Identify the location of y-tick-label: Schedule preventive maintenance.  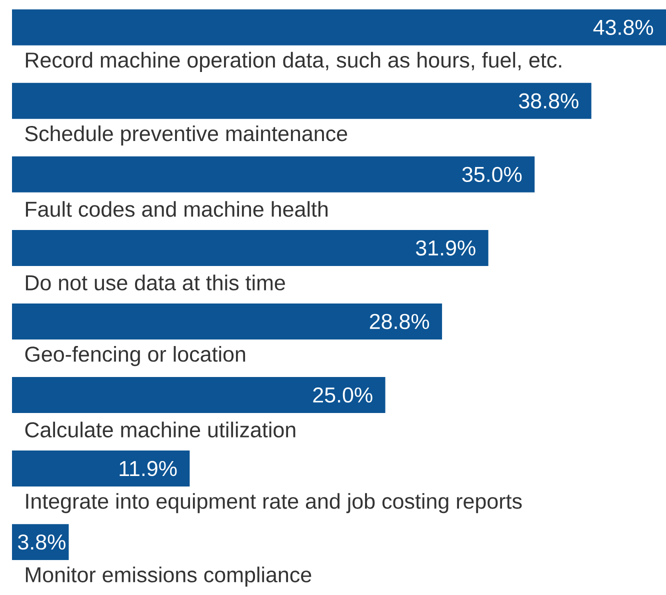
(186, 135).